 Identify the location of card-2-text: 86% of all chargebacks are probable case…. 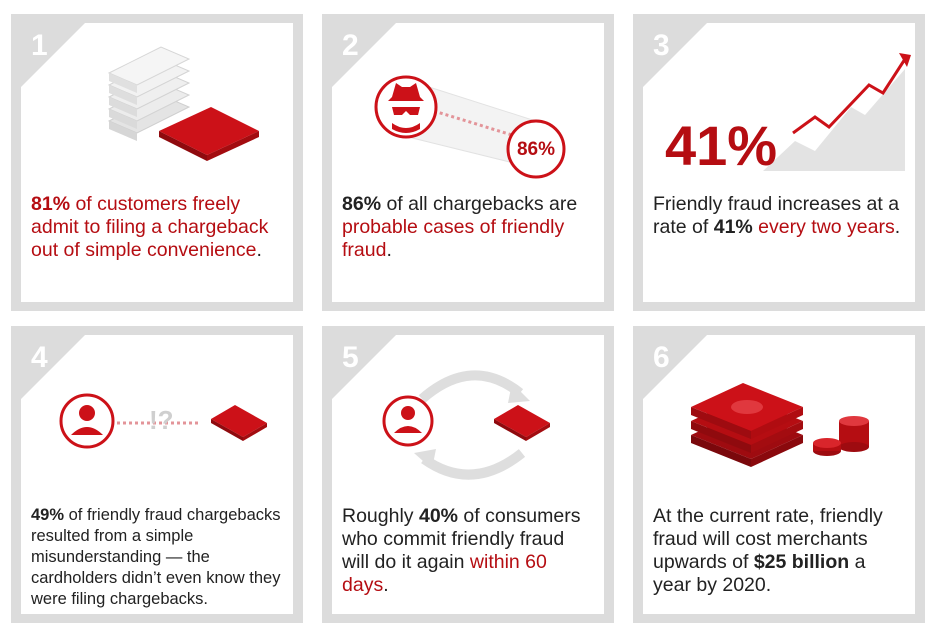
(469, 227).